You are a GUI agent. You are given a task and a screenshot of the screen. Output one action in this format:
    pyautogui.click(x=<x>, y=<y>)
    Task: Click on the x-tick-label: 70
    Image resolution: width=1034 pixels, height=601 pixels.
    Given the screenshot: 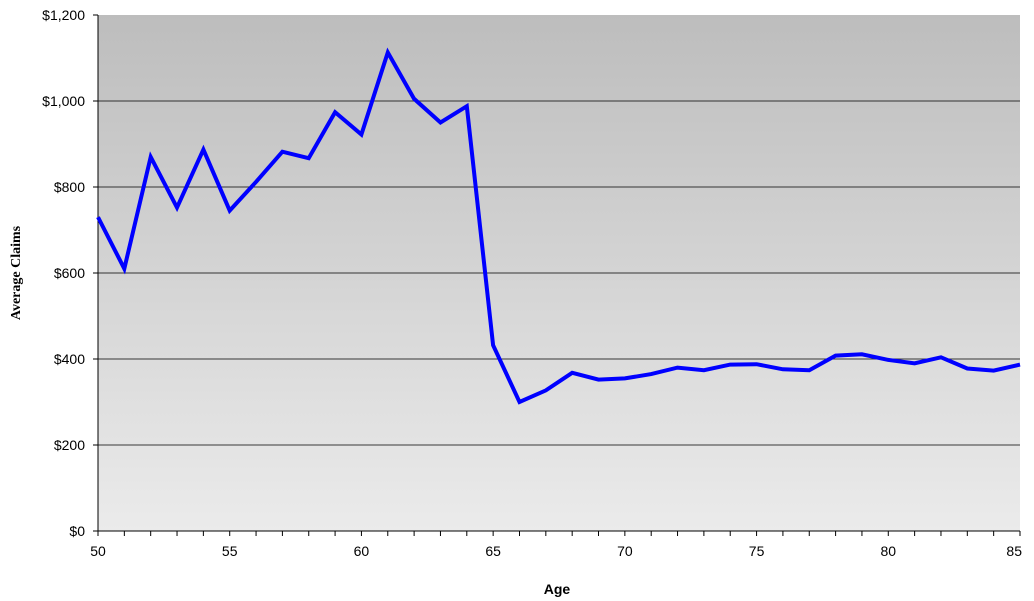 What is the action you would take?
    pyautogui.click(x=625, y=551)
    